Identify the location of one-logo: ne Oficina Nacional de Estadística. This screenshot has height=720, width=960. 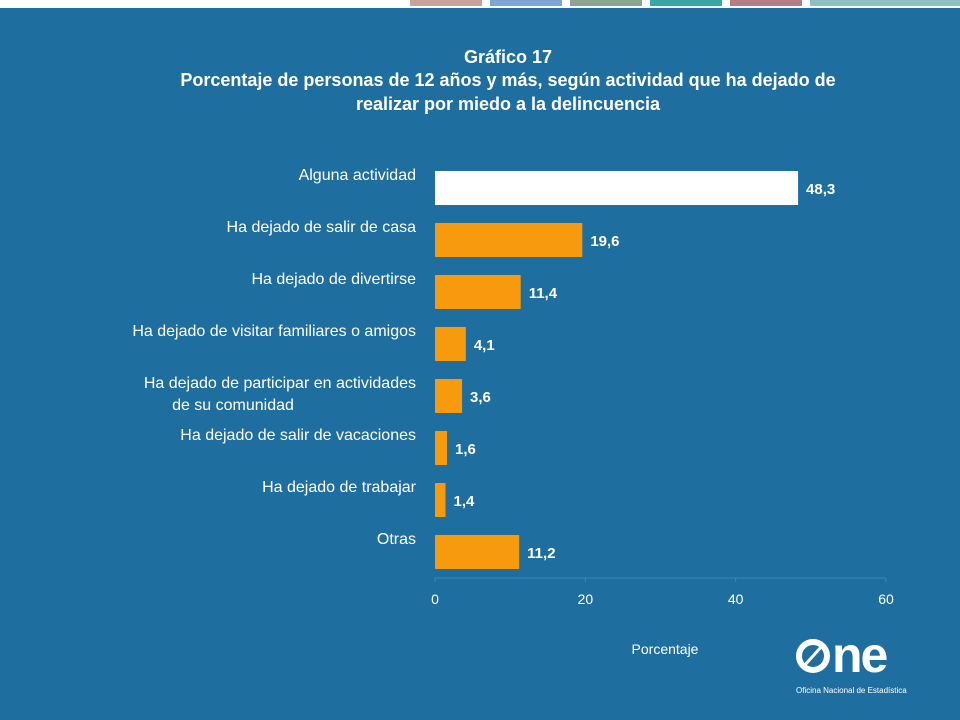
(861, 661).